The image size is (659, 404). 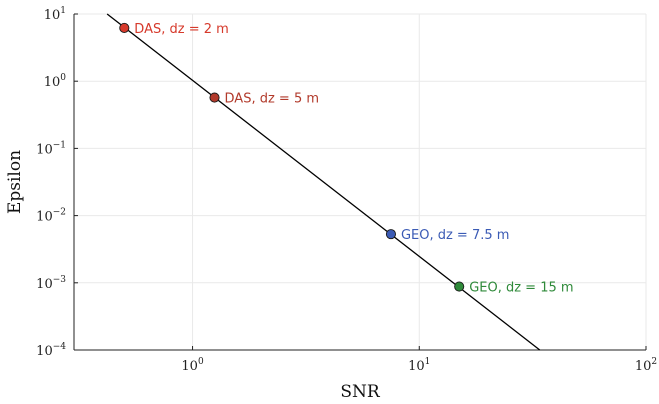 I want to click on y-tick-label: 10⁻³, so click(x=51, y=283).